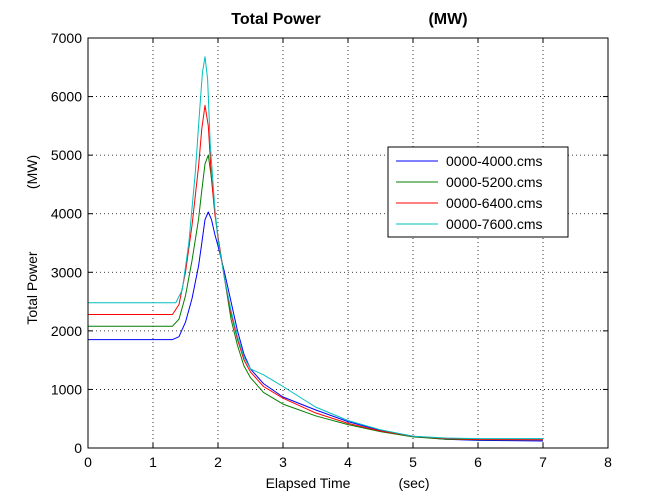 This screenshot has height=504, width=672. I want to click on x-tick-label: 1, so click(153, 462).